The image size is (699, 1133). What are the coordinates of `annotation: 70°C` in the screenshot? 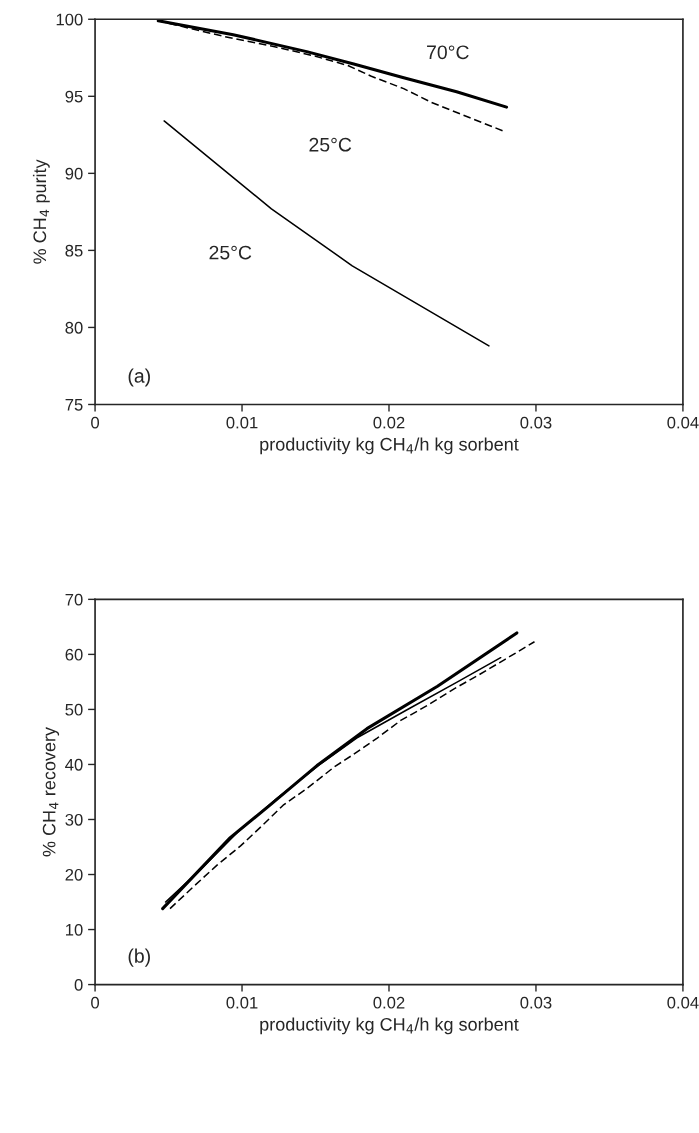 It's located at (448, 52).